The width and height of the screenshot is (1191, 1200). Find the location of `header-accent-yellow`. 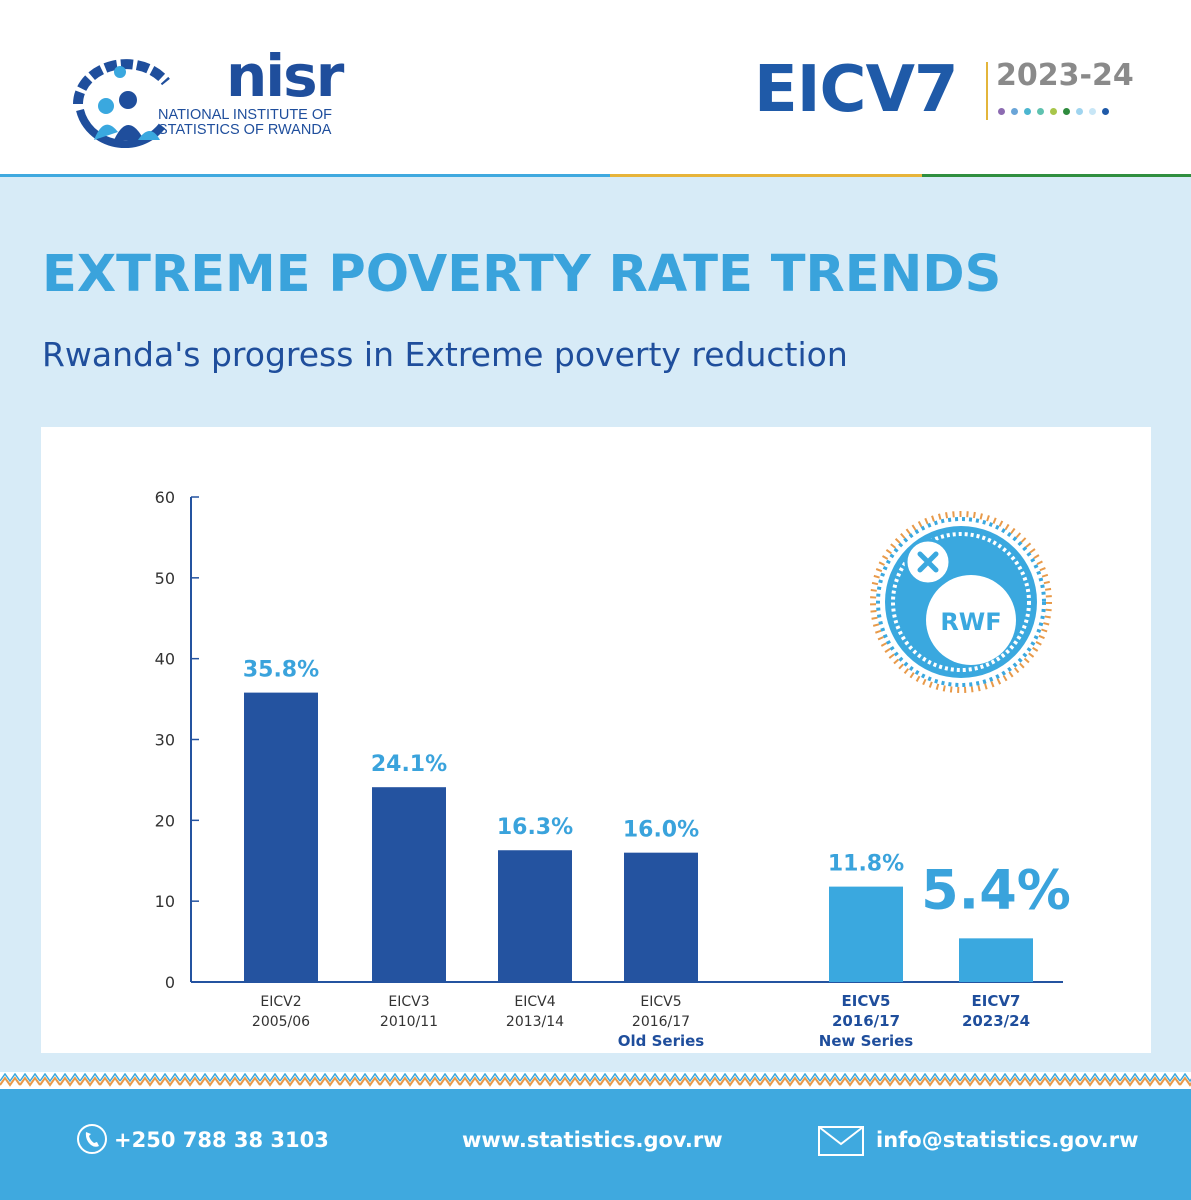

header-accent-yellow is located at coordinates (766, 175).